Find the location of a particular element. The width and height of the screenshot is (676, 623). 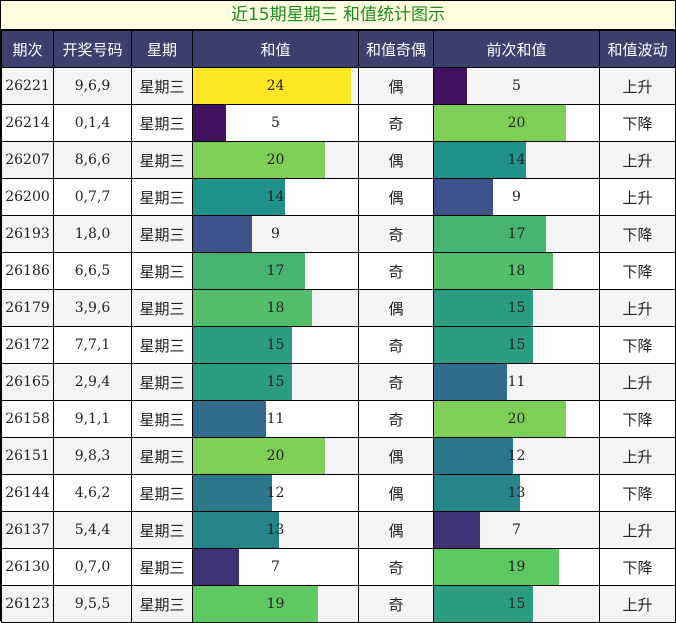

header-parity: 和值奇偶 is located at coordinates (396, 49).